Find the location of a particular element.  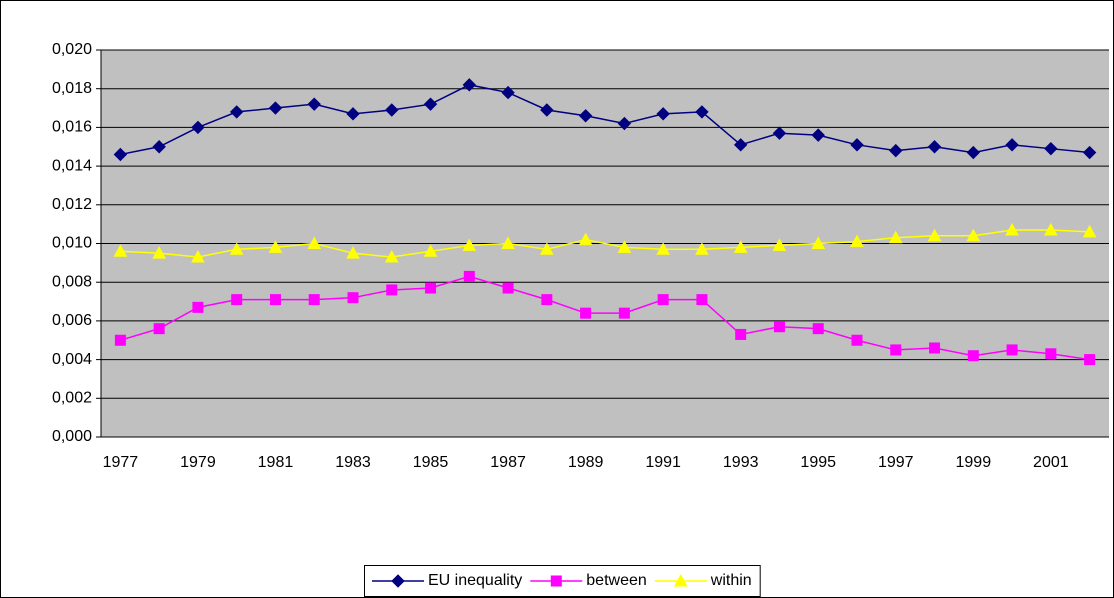

x-tick-label: 1991 is located at coordinates (663, 462).